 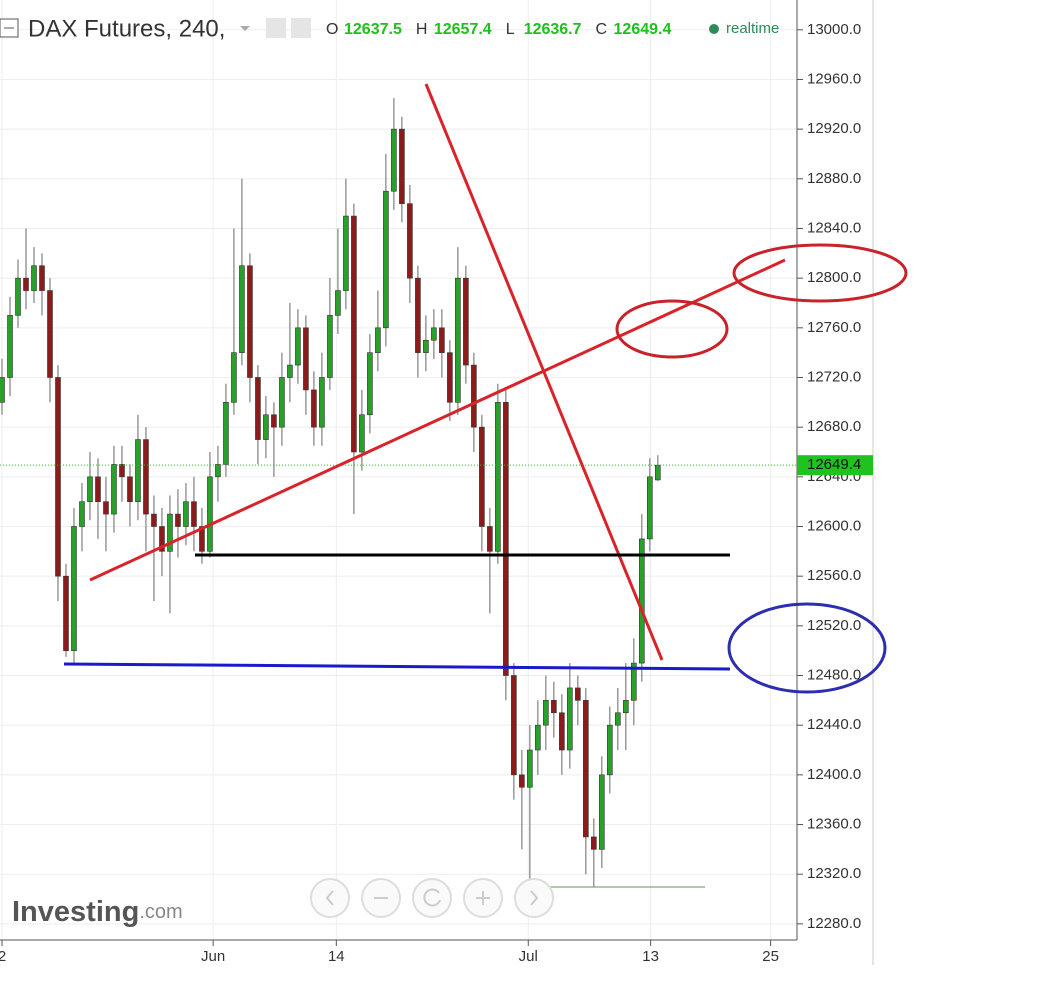 What do you see at coordinates (534, 898) in the screenshot?
I see `scroll-right-button` at bounding box center [534, 898].